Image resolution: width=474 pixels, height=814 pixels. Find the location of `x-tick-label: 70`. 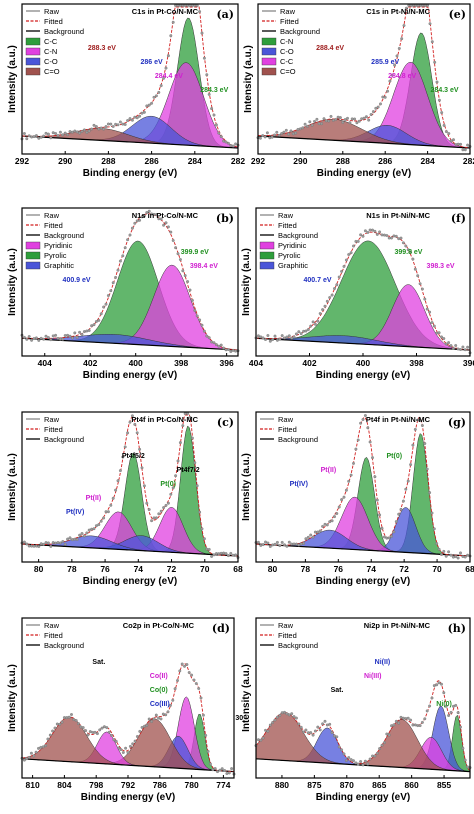

x-tick-label: 70 is located at coordinates (205, 569).